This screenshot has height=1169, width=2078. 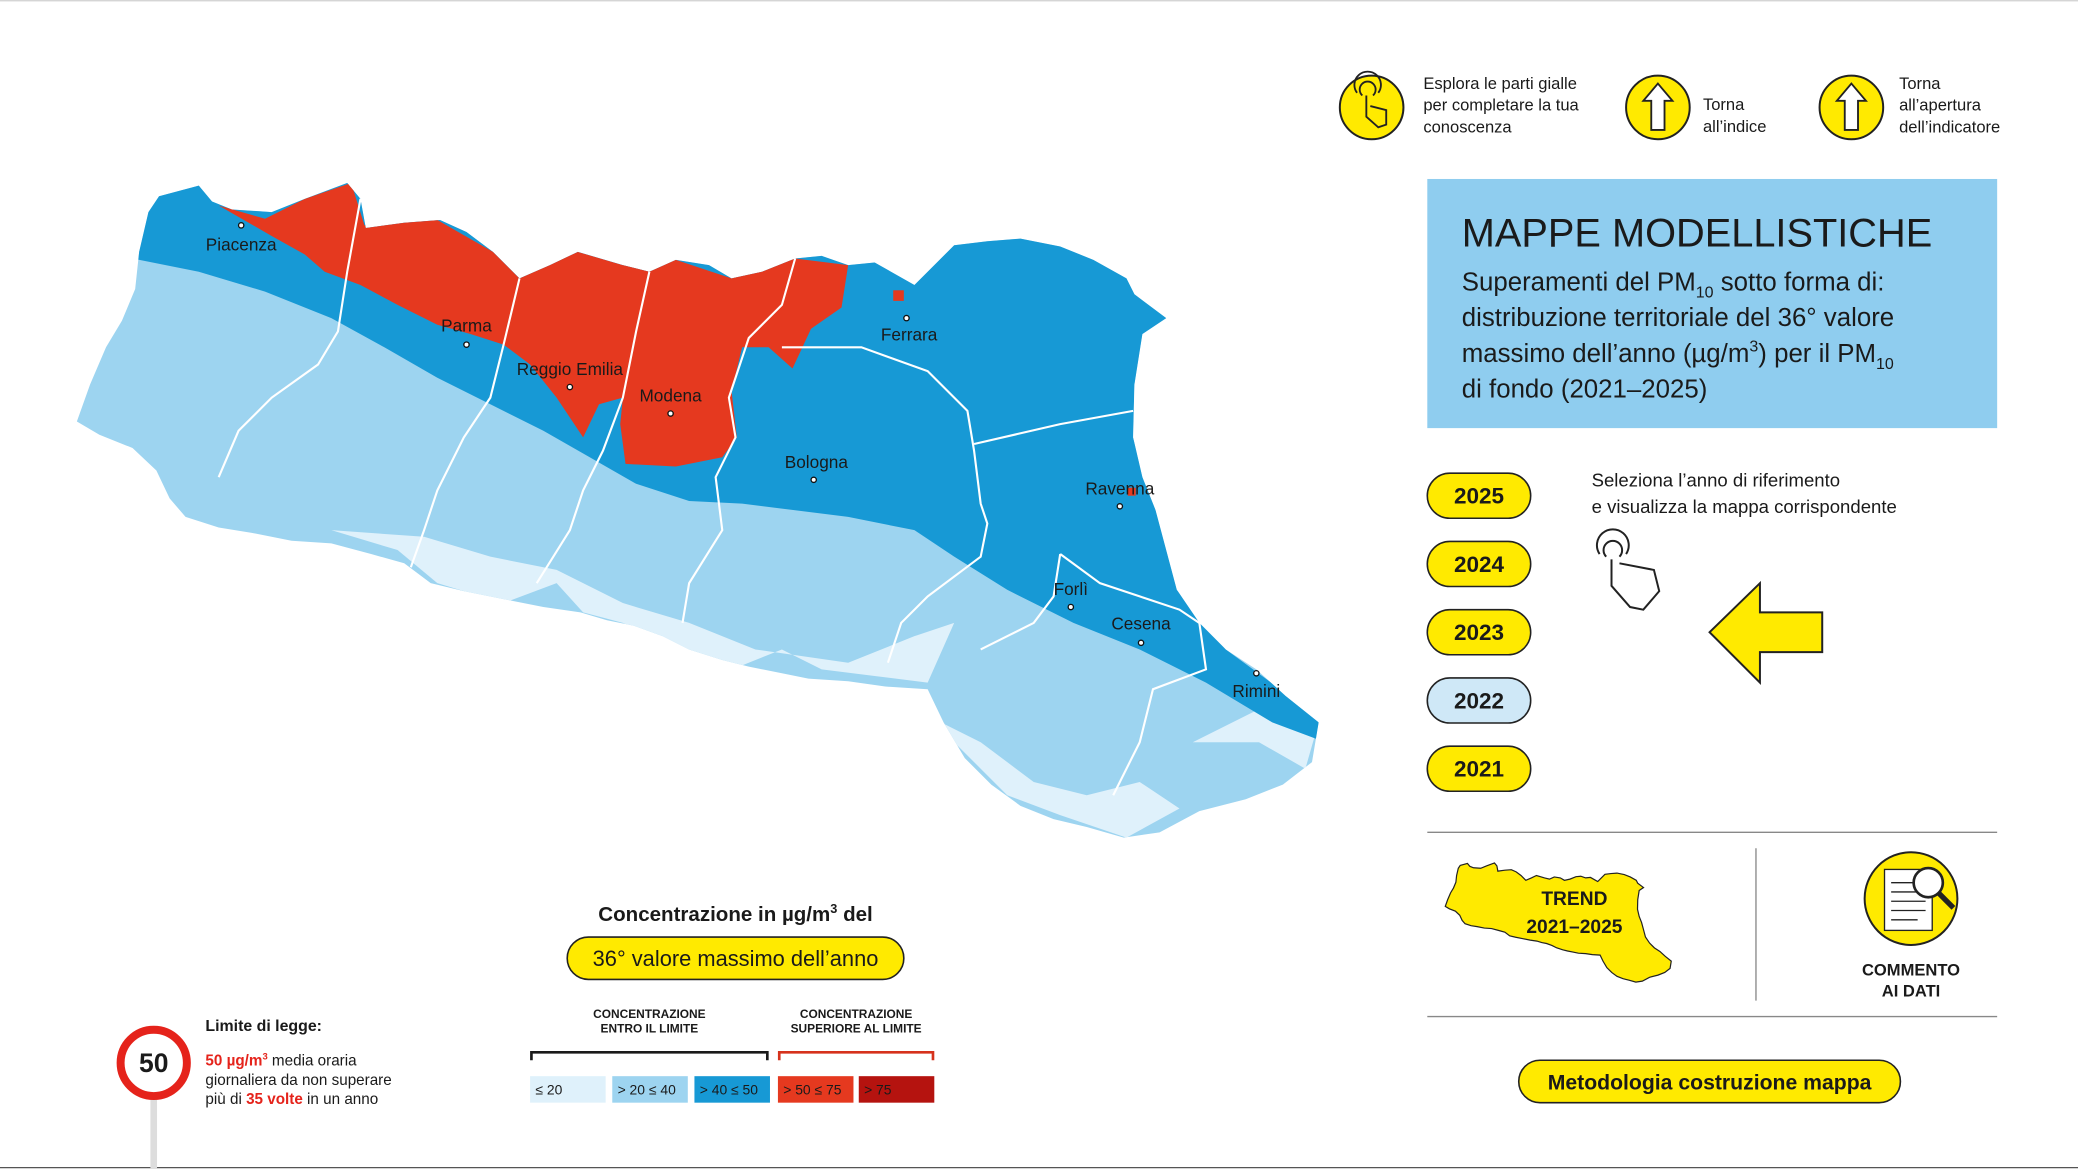 What do you see at coordinates (1606, 354) in the screenshot?
I see `text-part: massimo dell’anno (µg/m` at bounding box center [1606, 354].